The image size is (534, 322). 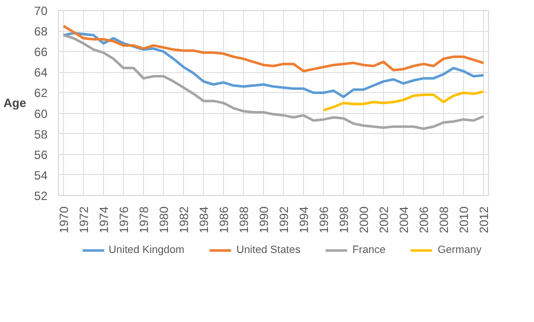 I want to click on x-tick-label: 1984, so click(x=204, y=220).